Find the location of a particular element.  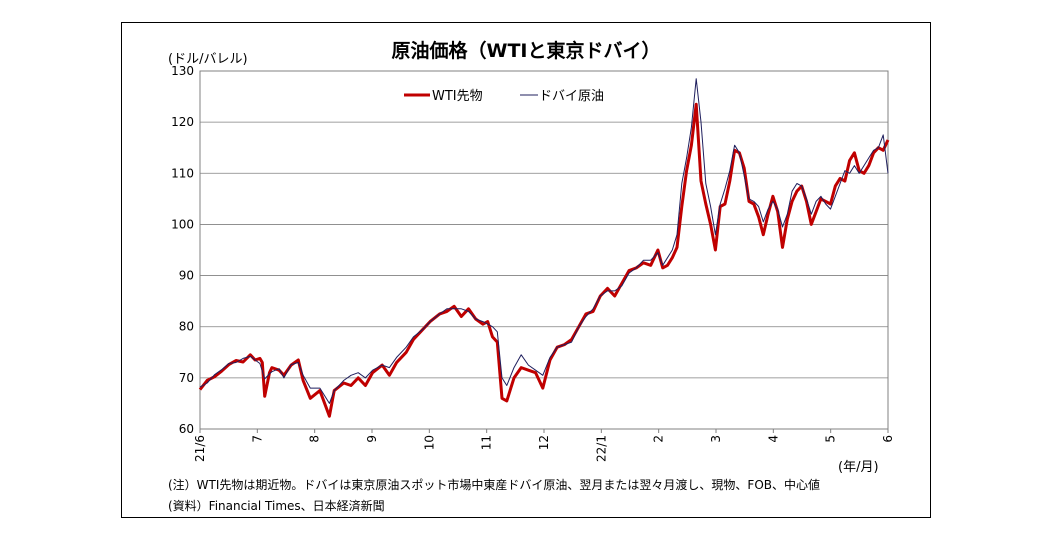

x-tick-label: 6 is located at coordinates (888, 439).